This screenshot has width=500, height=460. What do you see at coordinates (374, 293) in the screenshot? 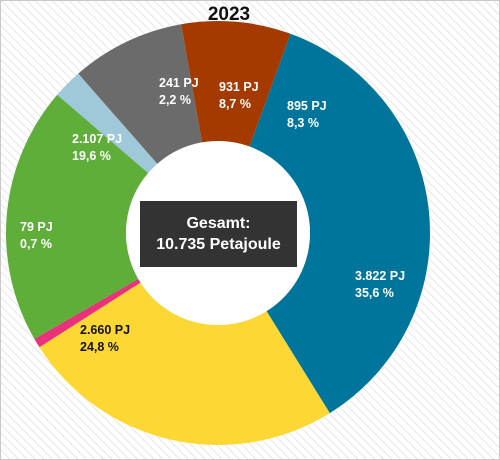
I see `slice-percent-label: 35,6 %` at bounding box center [374, 293].